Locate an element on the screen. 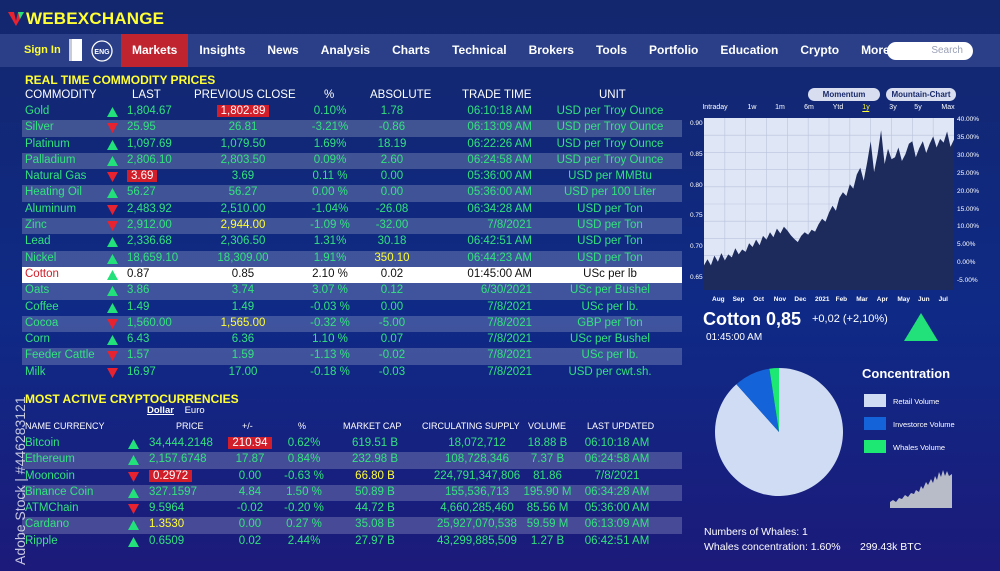 The width and height of the screenshot is (1000, 571). mountain-chart-button: Mountain-Chart is located at coordinates (921, 94).